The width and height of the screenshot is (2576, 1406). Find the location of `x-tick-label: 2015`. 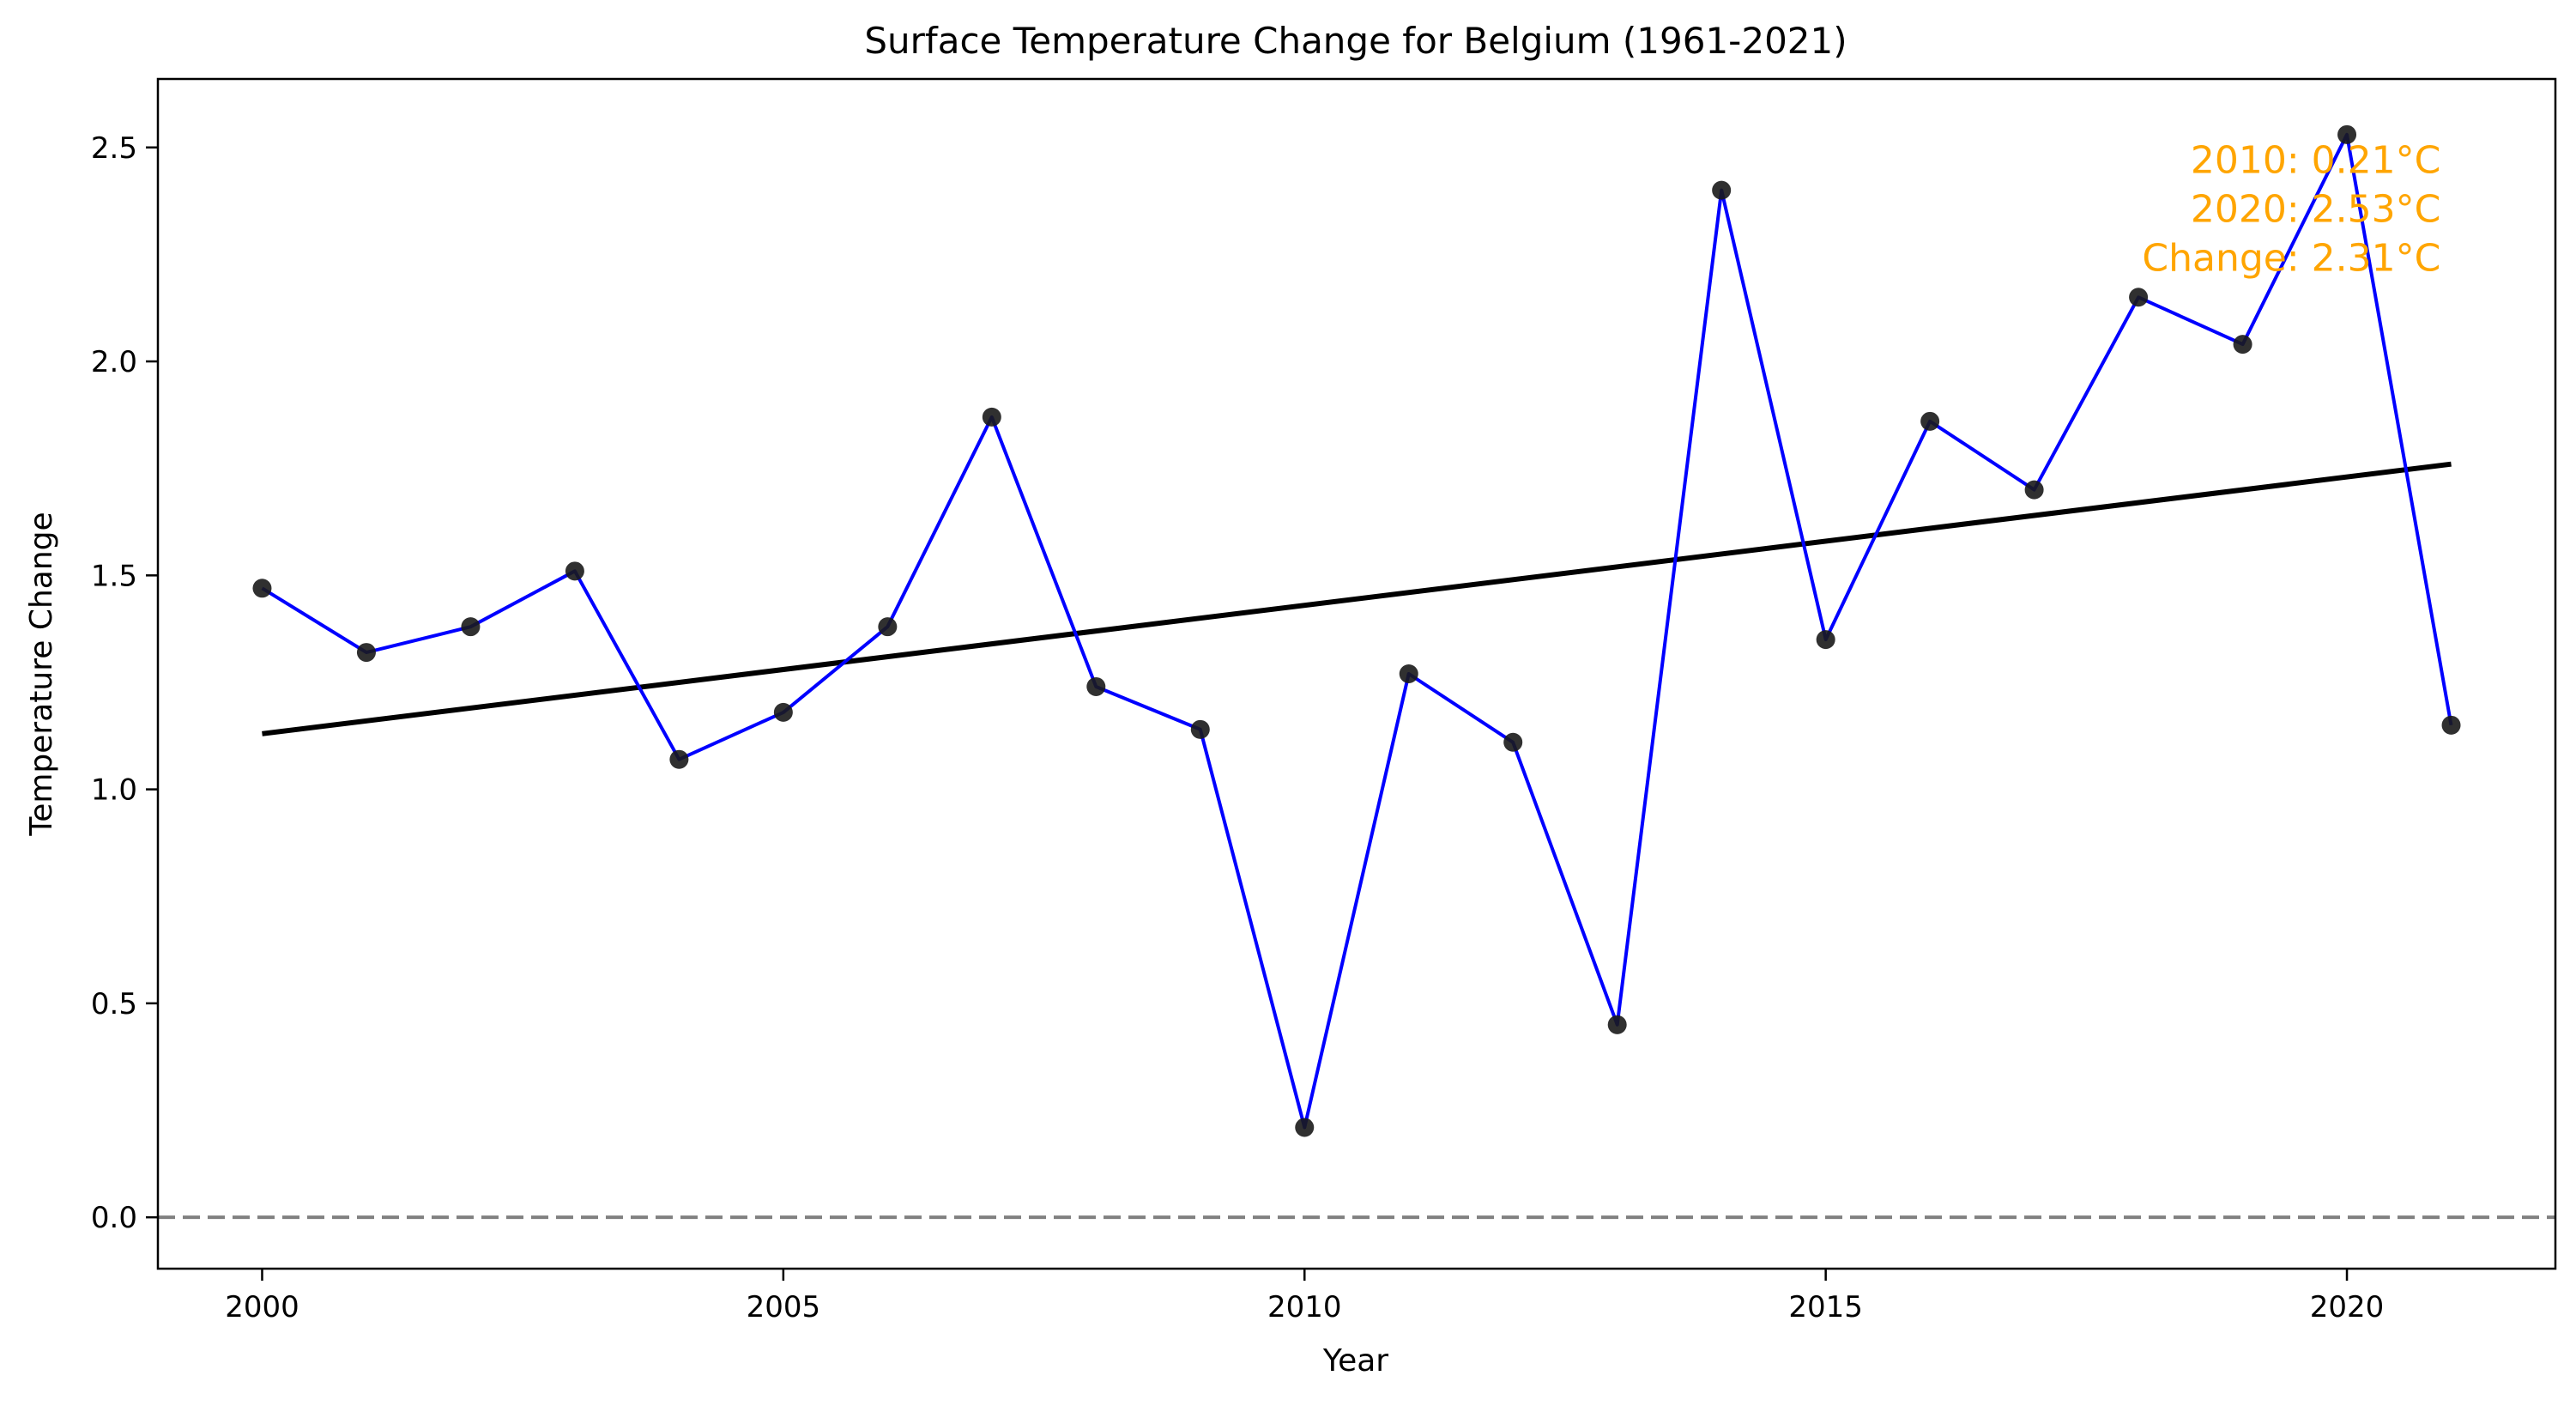

x-tick-label: 2015 is located at coordinates (1825, 1307).